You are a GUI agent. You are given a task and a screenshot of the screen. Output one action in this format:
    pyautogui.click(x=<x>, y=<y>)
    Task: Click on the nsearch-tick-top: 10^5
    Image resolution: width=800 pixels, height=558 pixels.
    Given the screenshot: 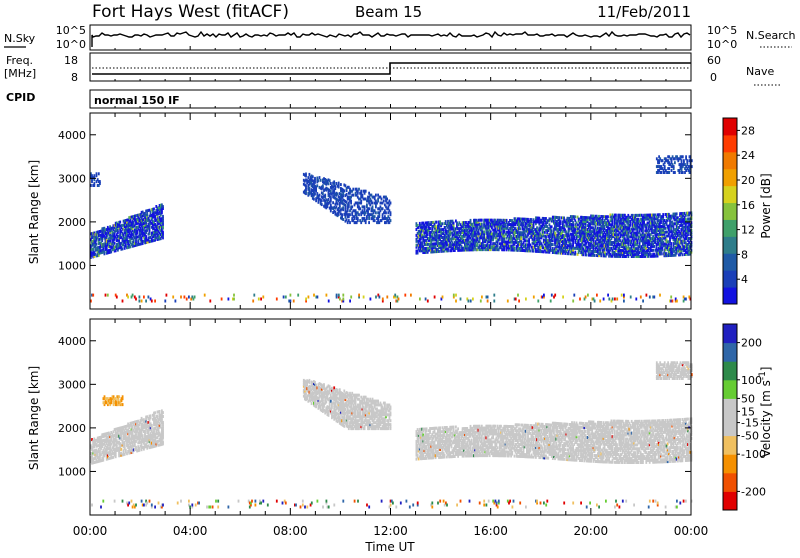 What is the action you would take?
    pyautogui.click(x=722, y=30)
    